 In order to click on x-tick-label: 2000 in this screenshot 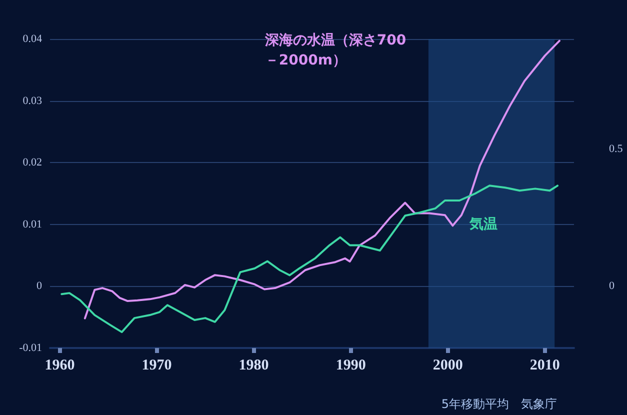, I will do `click(447, 366)`.